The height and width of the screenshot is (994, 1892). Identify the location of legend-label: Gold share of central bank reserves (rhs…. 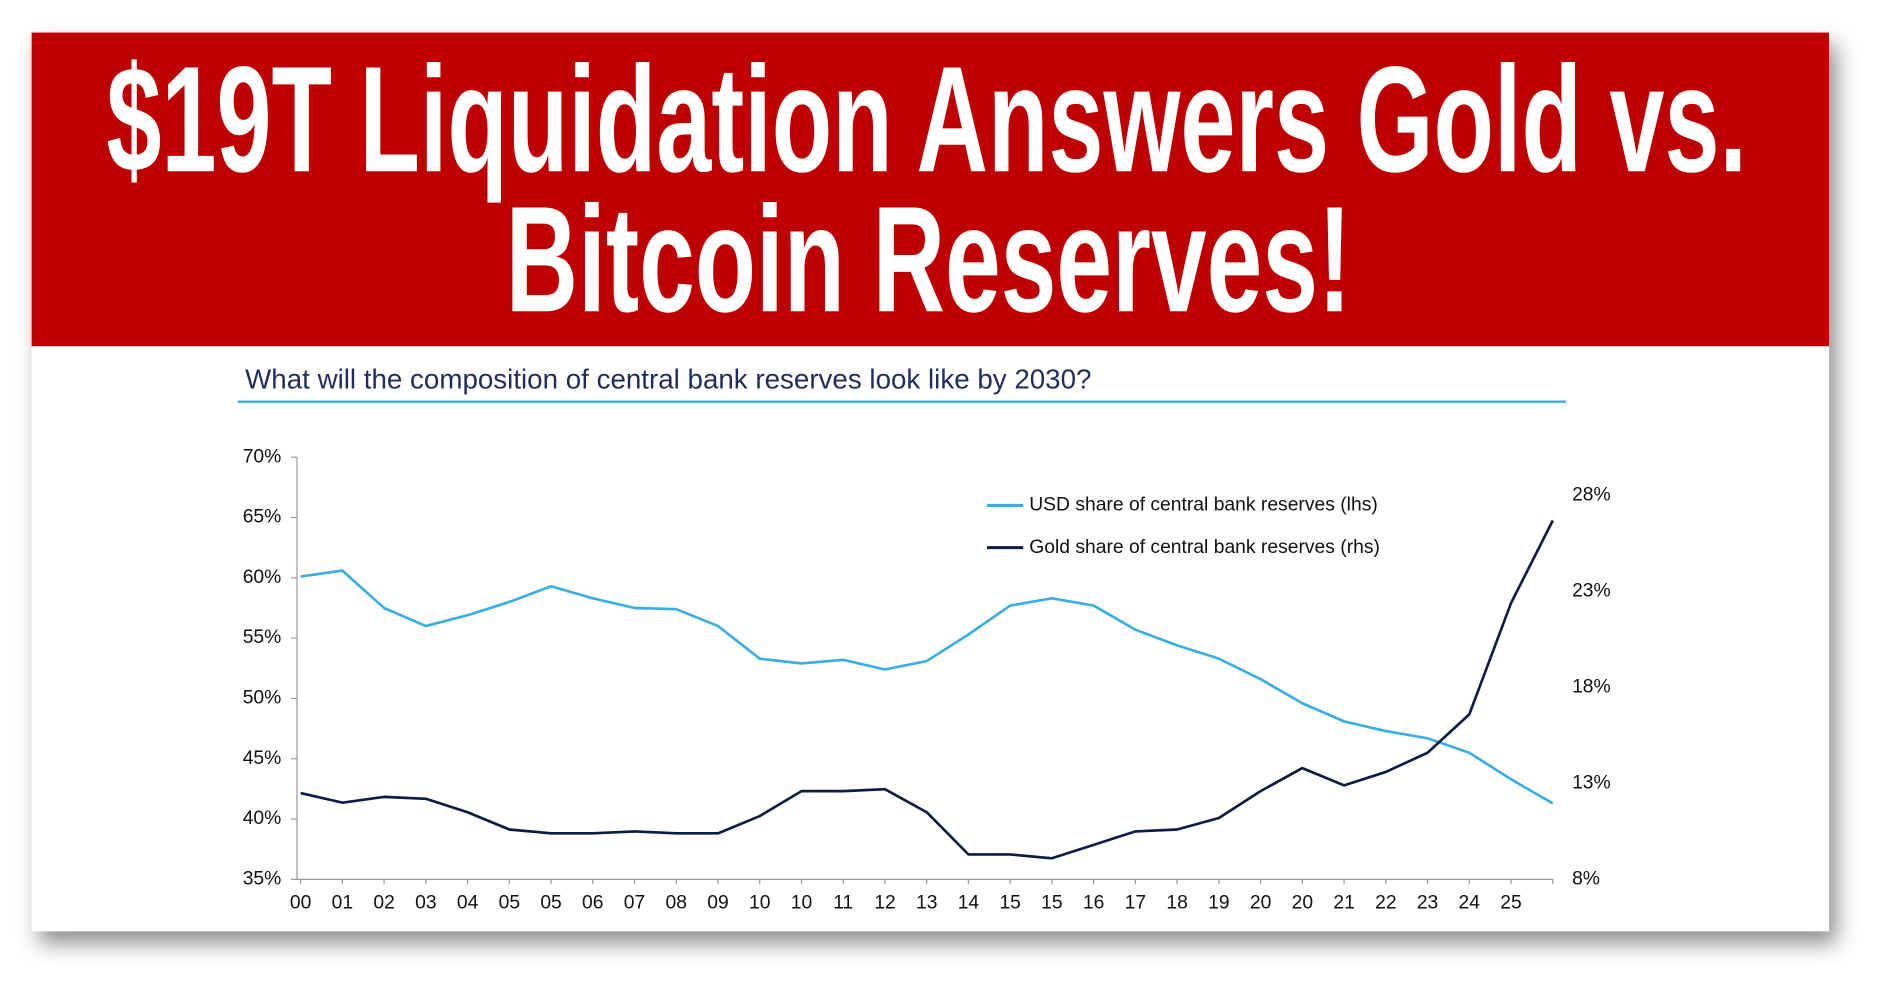
(1204, 547).